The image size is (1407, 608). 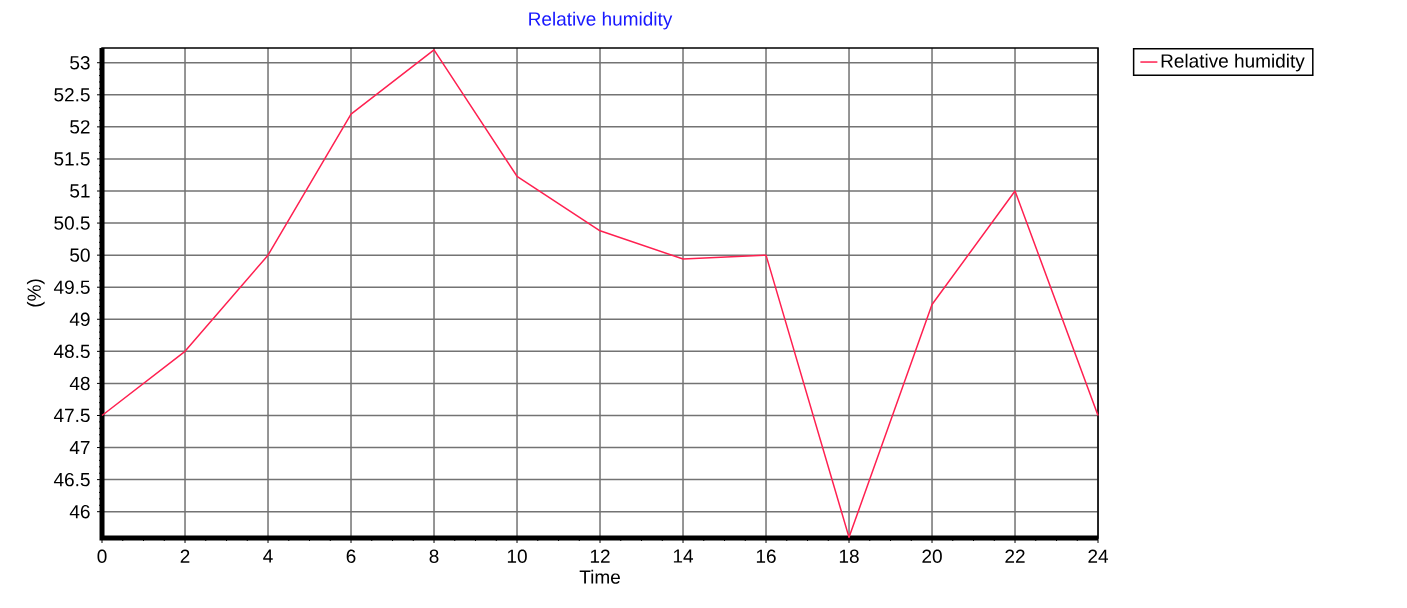 I want to click on y-tick-label: 46.5, so click(x=71, y=479).